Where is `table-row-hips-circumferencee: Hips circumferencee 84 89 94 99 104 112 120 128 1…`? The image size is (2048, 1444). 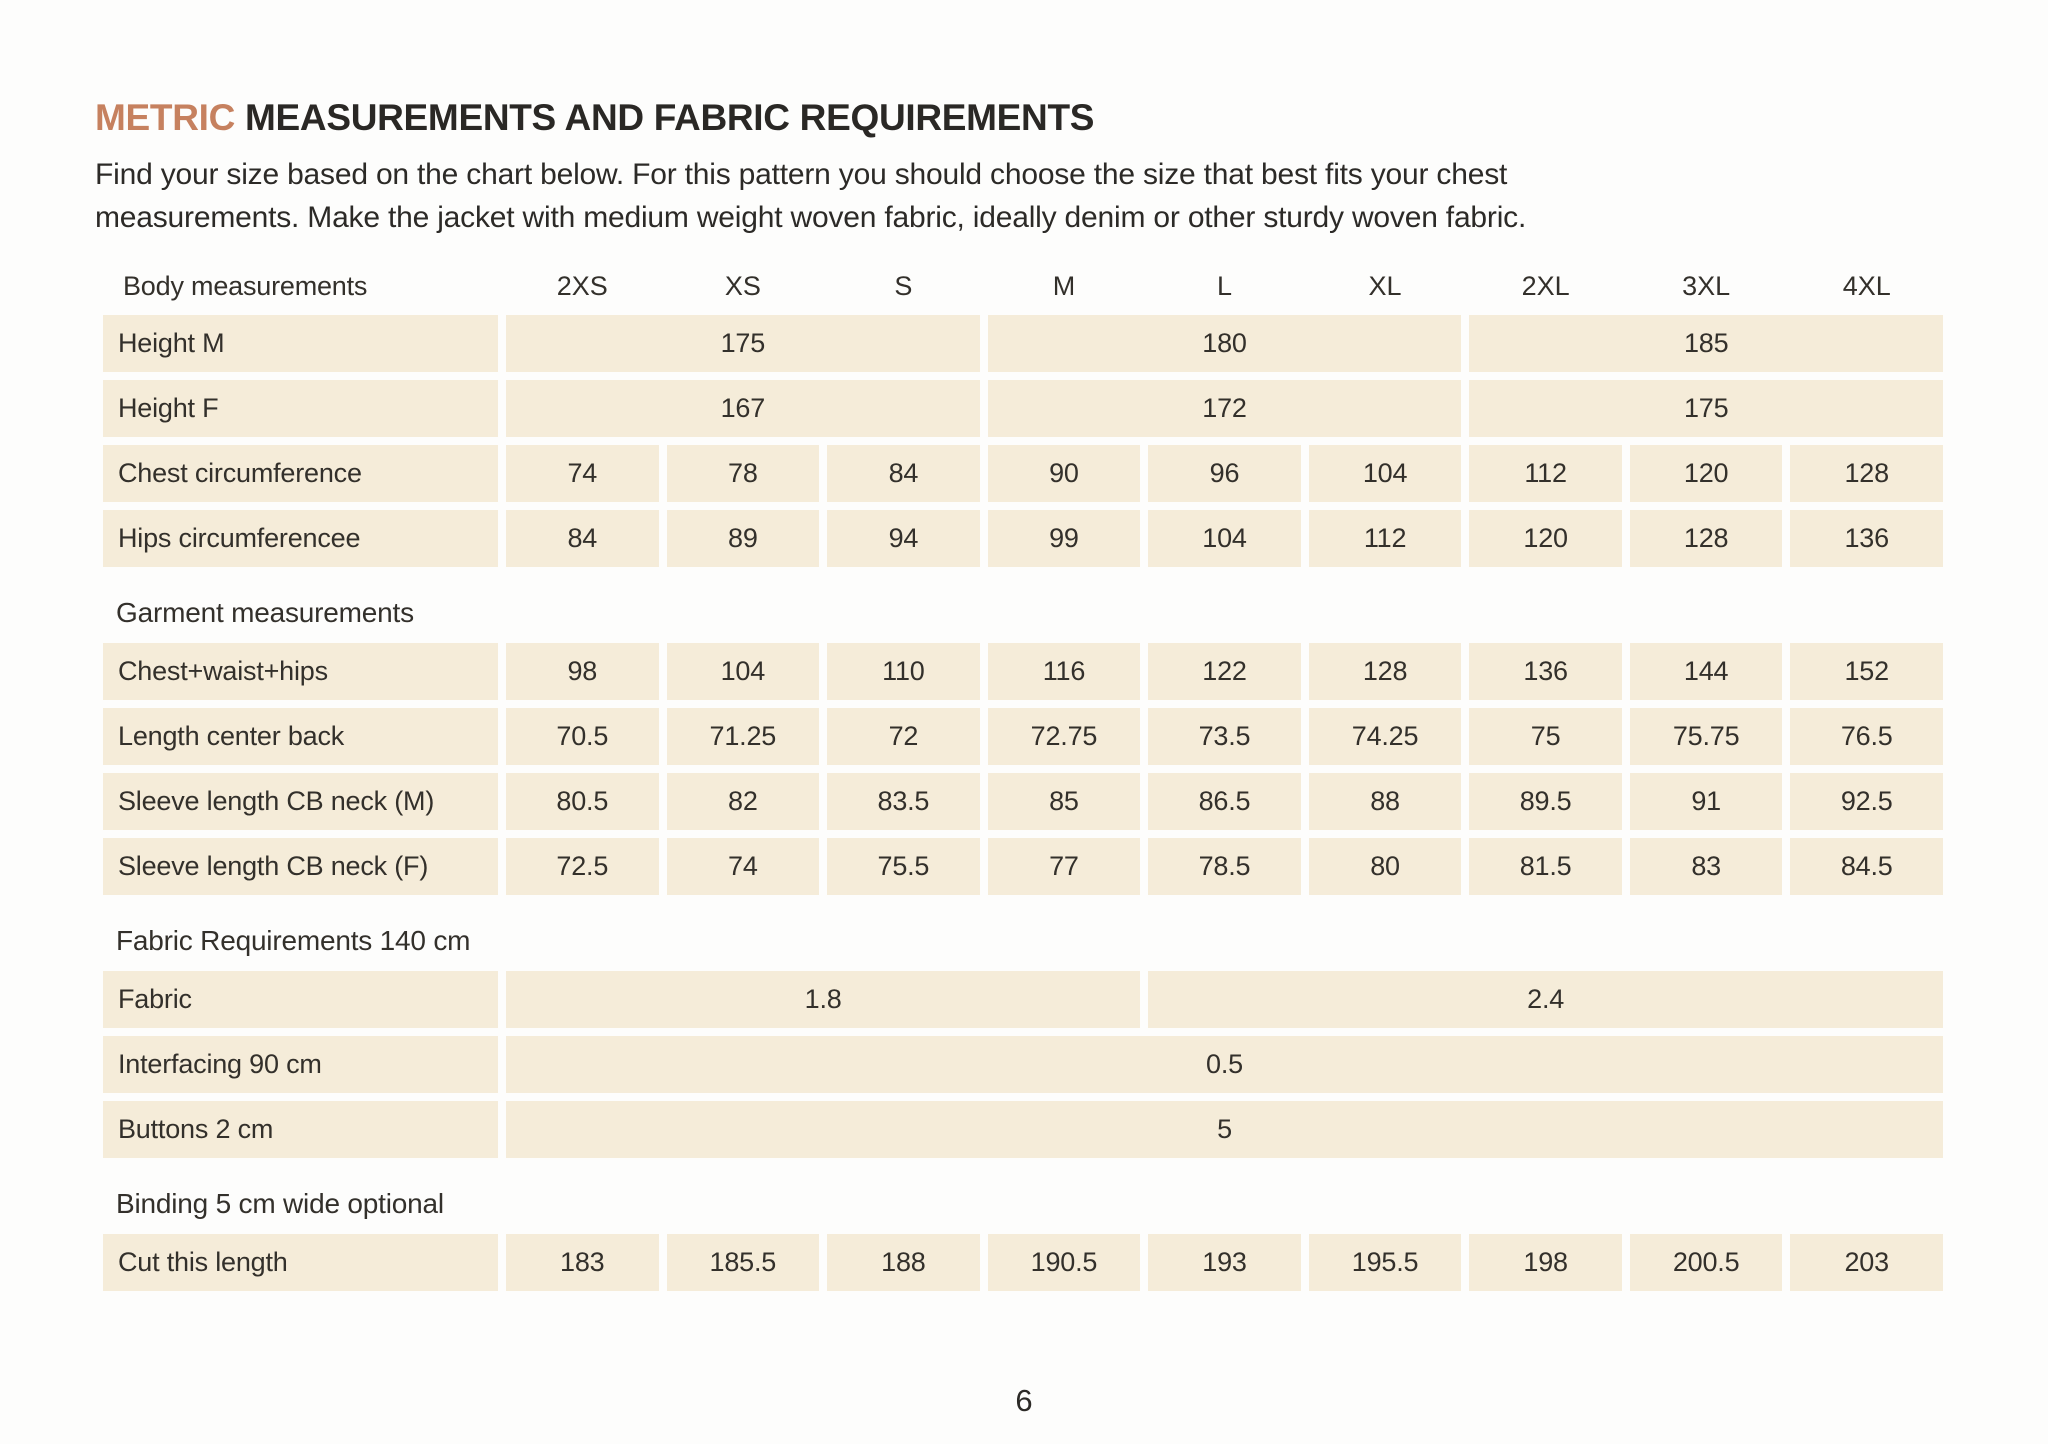 table-row-hips-circumferencee: Hips circumferencee 84 89 94 99 104 112 120 128 1… is located at coordinates (1023, 538).